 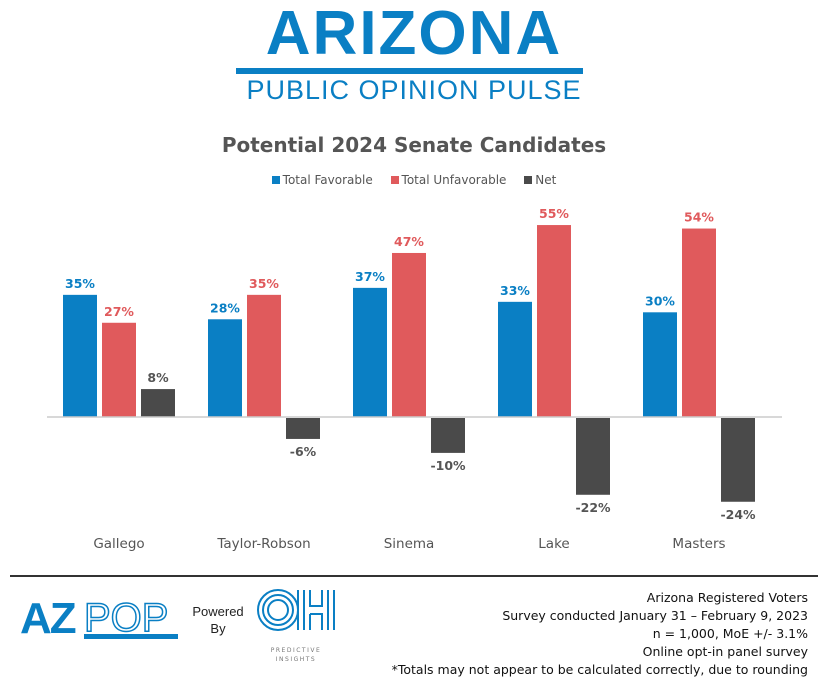 I want to click on bar-total-favorable-taylor-robson, so click(x=225, y=368).